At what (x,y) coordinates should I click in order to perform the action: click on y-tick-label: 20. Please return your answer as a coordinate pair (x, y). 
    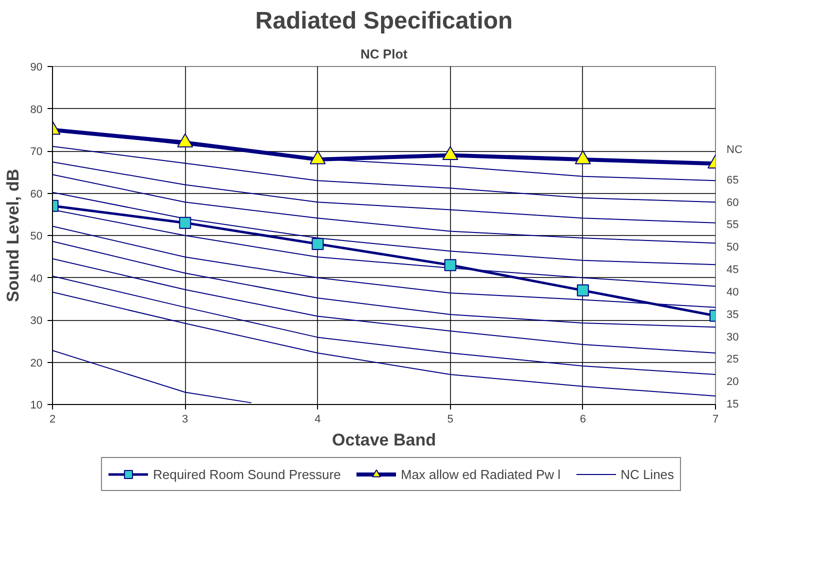
    Looking at the image, I should click on (36, 363).